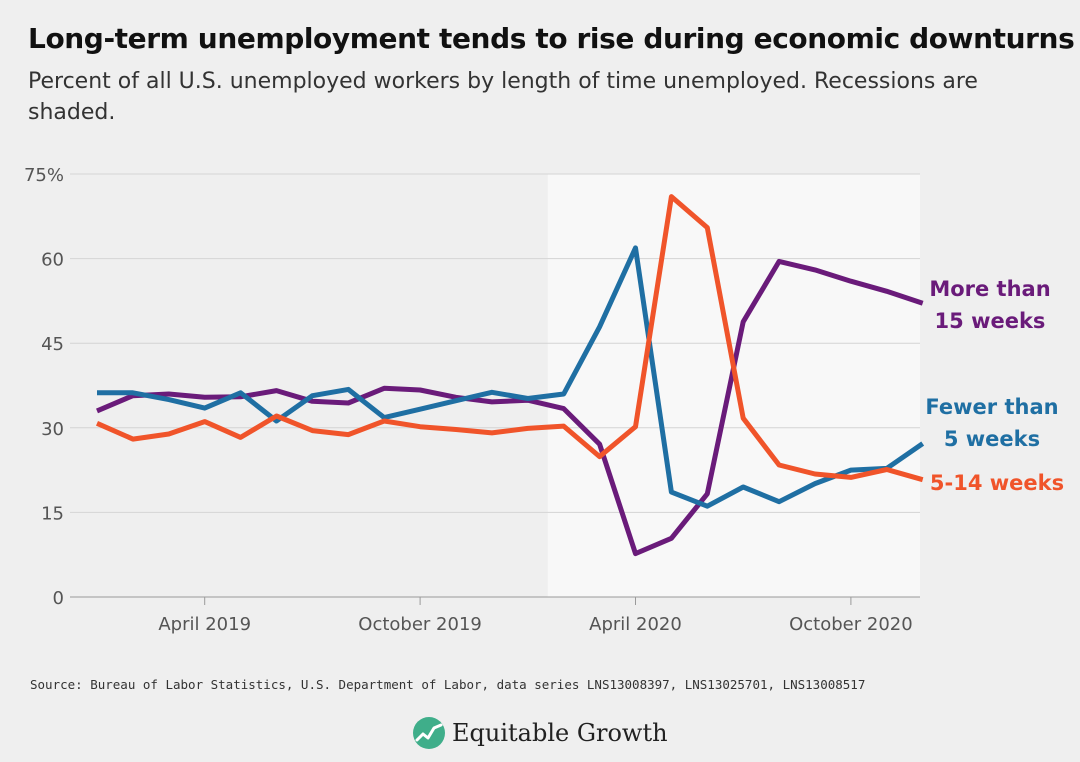 The height and width of the screenshot is (762, 1080). I want to click on x-tick-label-3: October 2020, so click(851, 624).